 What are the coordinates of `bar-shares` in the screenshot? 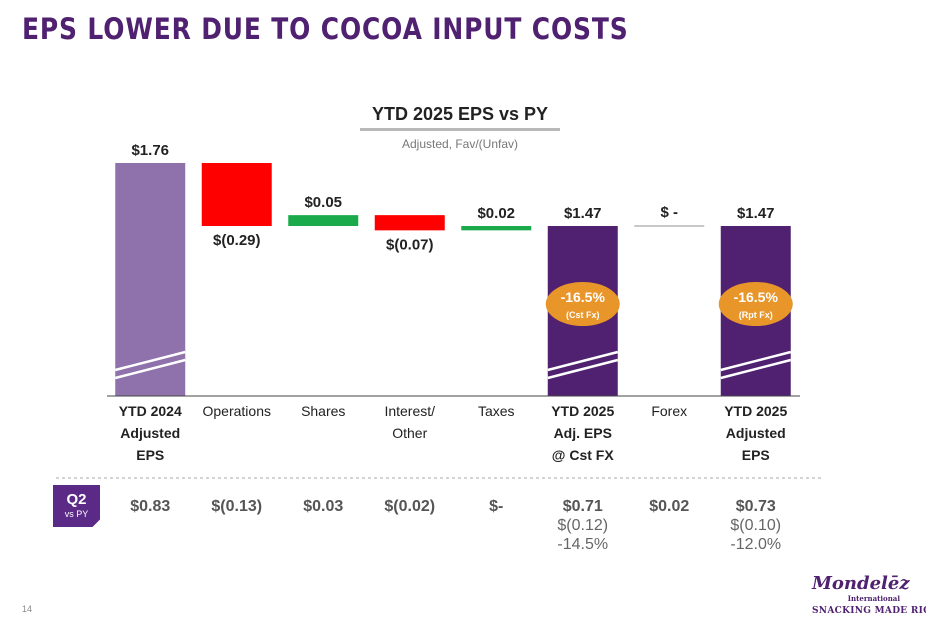 It's located at (323, 220).